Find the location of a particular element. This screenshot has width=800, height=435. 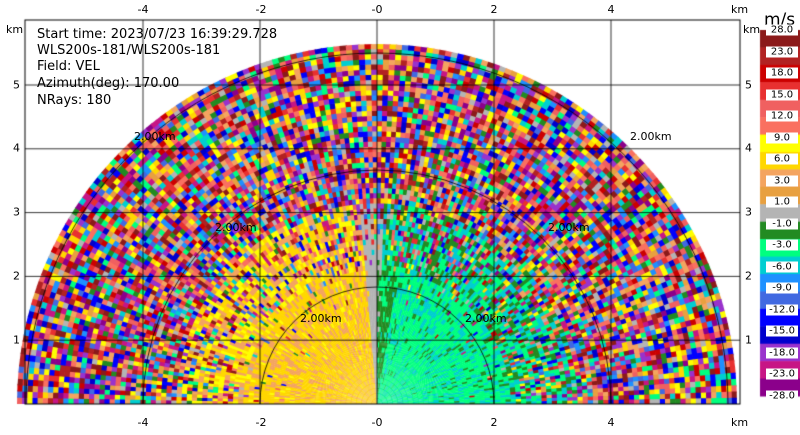

colorbar-tick-label: 6.0 is located at coordinates (782, 159).